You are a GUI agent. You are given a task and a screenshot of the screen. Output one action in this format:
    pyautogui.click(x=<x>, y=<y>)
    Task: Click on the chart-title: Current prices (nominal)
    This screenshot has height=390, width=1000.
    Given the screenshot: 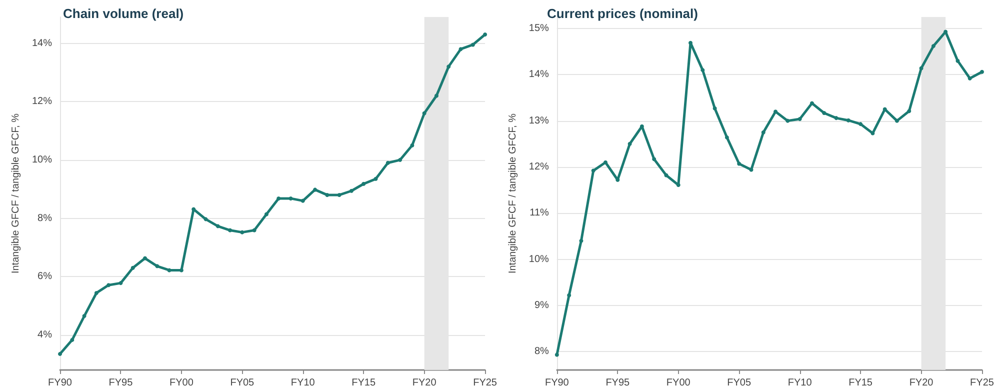 What is the action you would take?
    pyautogui.click(x=622, y=13)
    